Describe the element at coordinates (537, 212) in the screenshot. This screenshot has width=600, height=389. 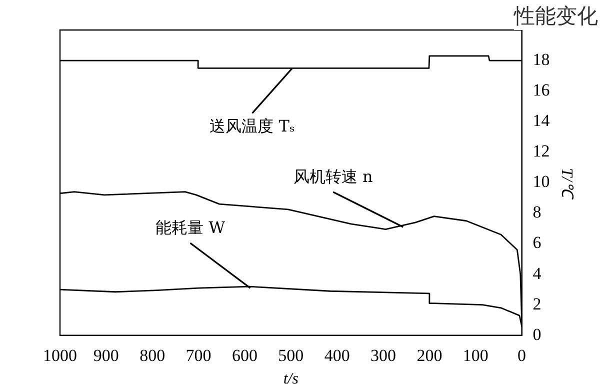
I see `y-tick-label: 8` at that location.